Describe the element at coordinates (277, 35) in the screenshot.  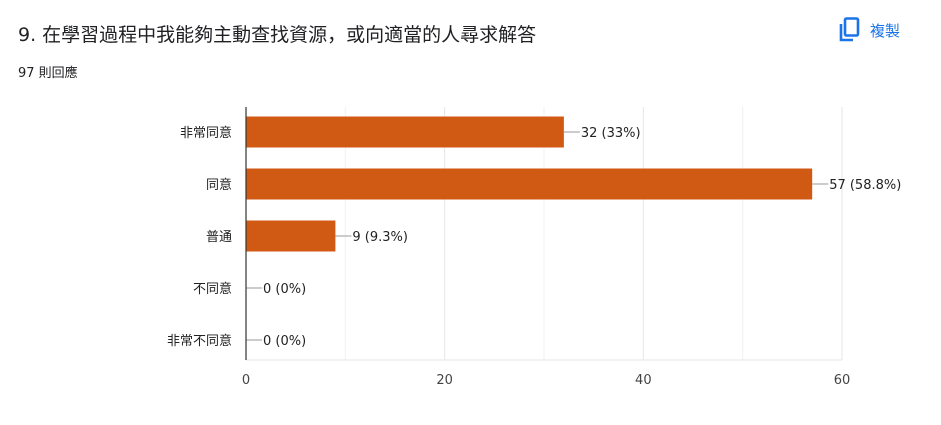
I see `question-title: 9. 在學習過程中我能夠主動查找資源，或向適當的人尋求解答` at that location.